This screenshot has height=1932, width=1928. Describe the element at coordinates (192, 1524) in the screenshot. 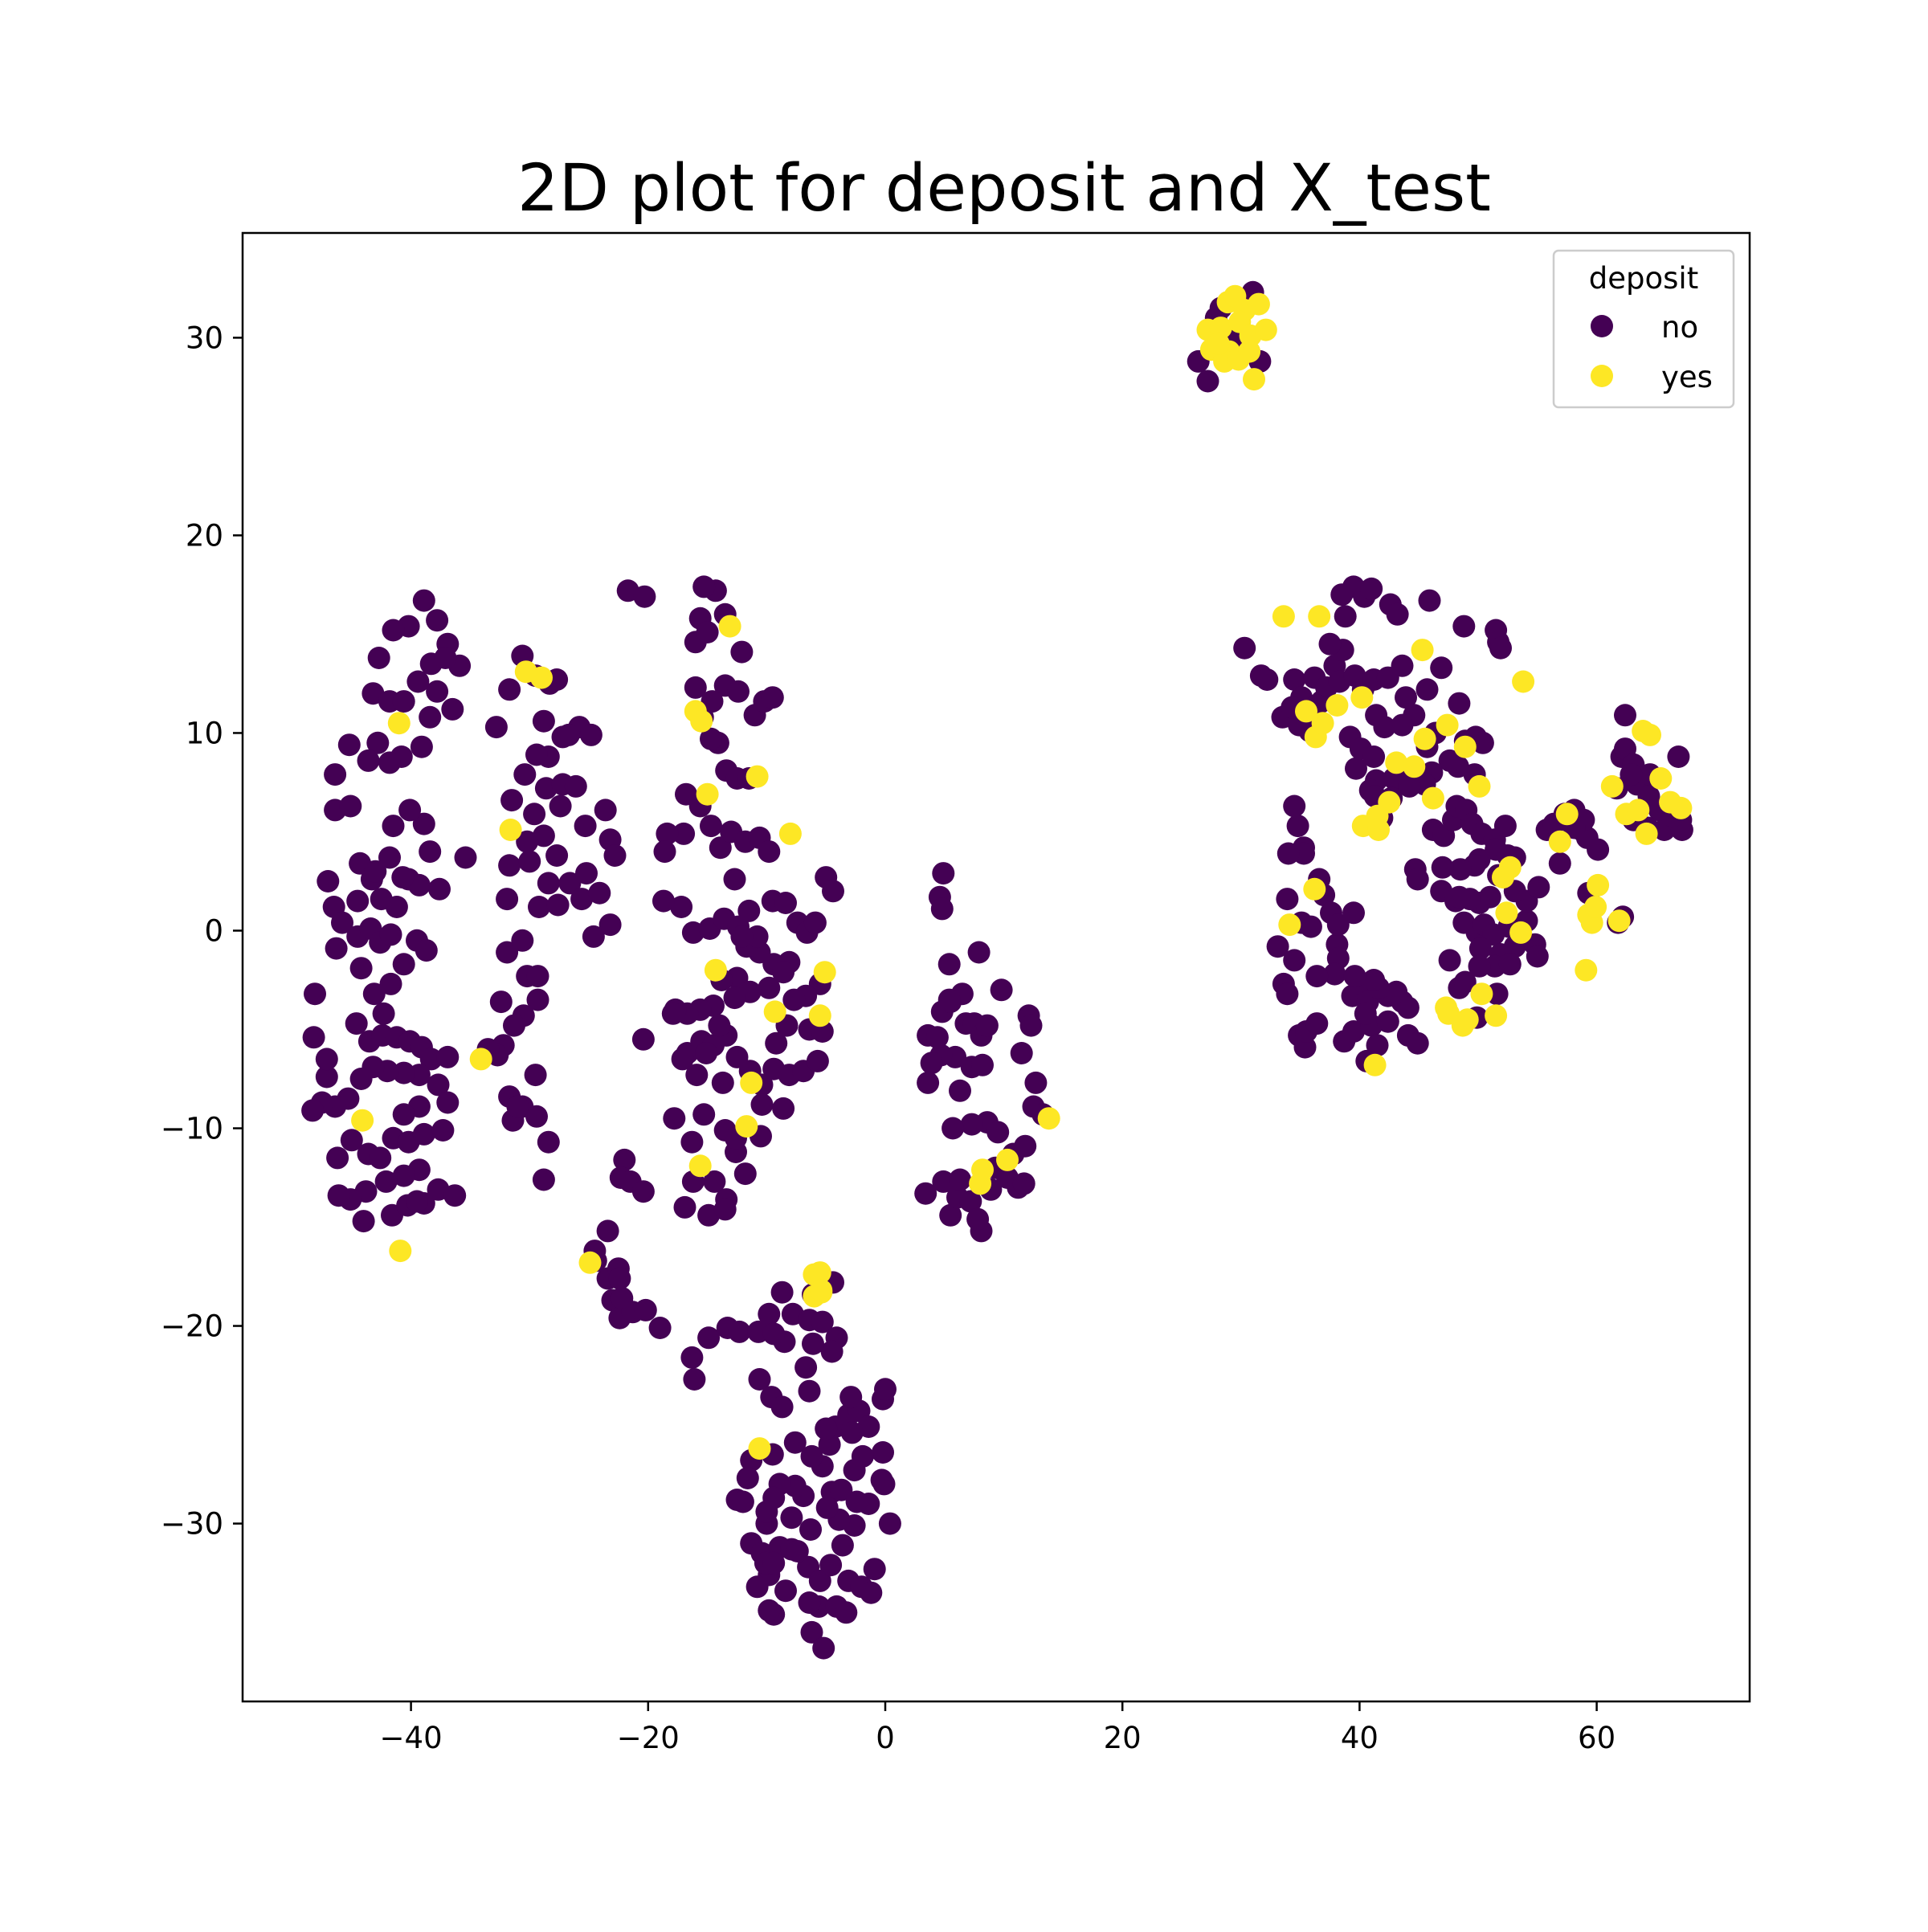

I see `y-tick-label-0: −30` at that location.